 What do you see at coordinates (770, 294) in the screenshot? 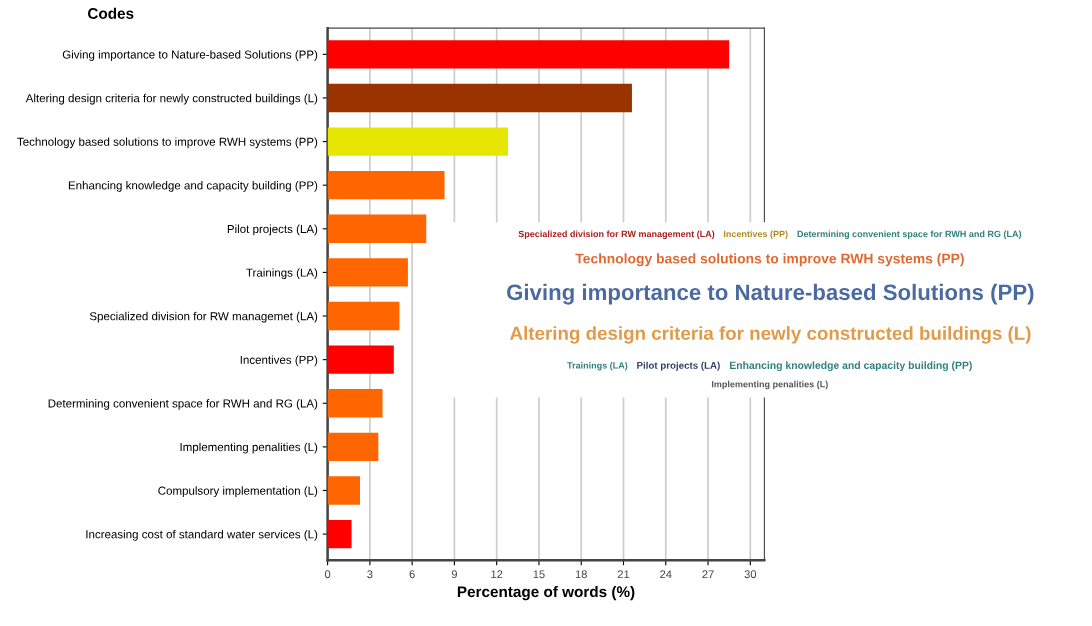
I see `annotation: Giving importance to Nature-based Solutions (PP)` at bounding box center [770, 294].